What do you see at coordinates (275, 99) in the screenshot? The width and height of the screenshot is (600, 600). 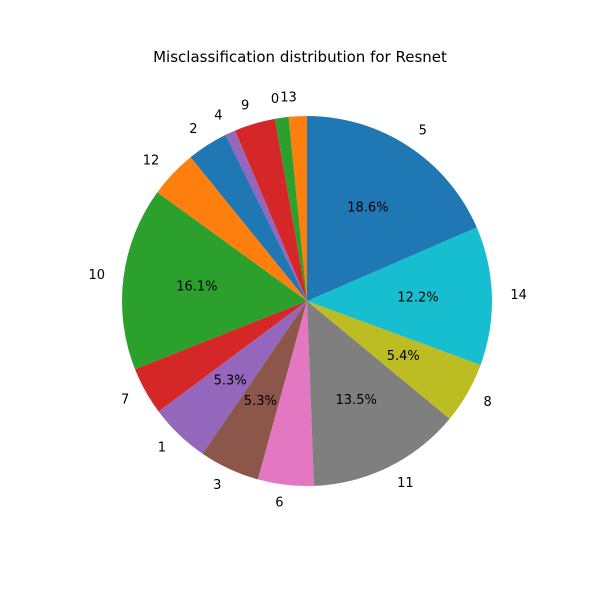 I see `slice-label-0: 0` at bounding box center [275, 99].